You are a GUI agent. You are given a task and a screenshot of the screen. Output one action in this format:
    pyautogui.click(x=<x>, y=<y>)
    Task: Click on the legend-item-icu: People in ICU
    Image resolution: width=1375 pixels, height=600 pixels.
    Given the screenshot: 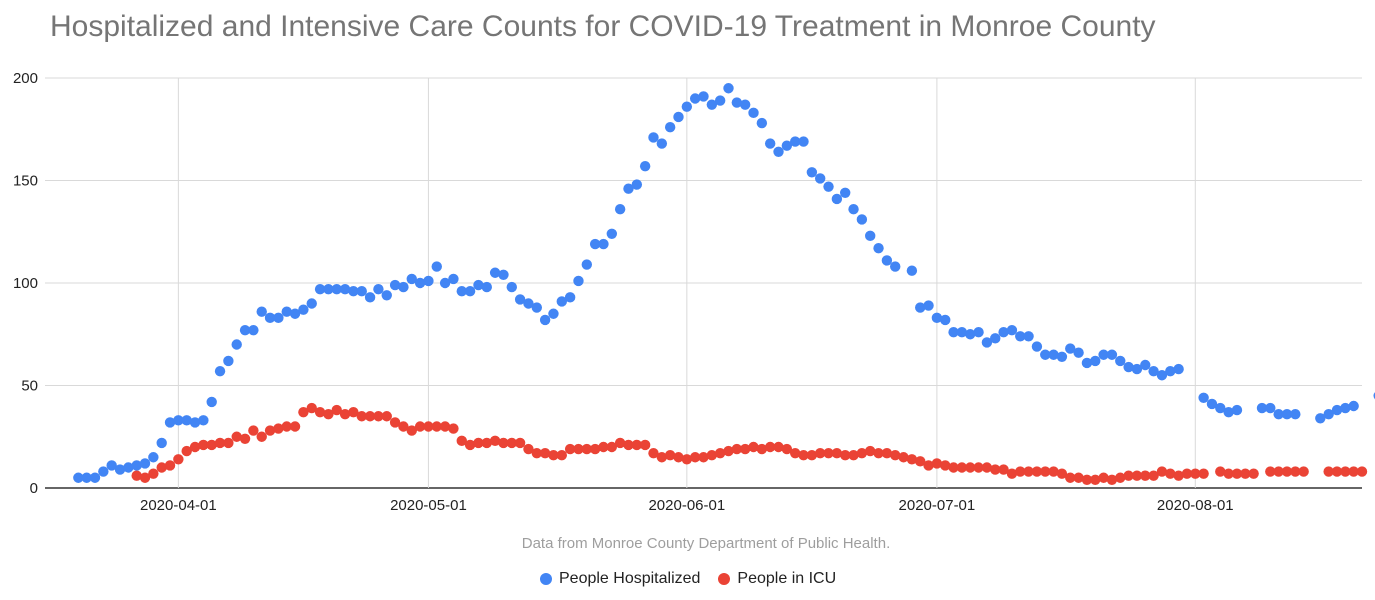 What is the action you would take?
    pyautogui.click(x=777, y=579)
    